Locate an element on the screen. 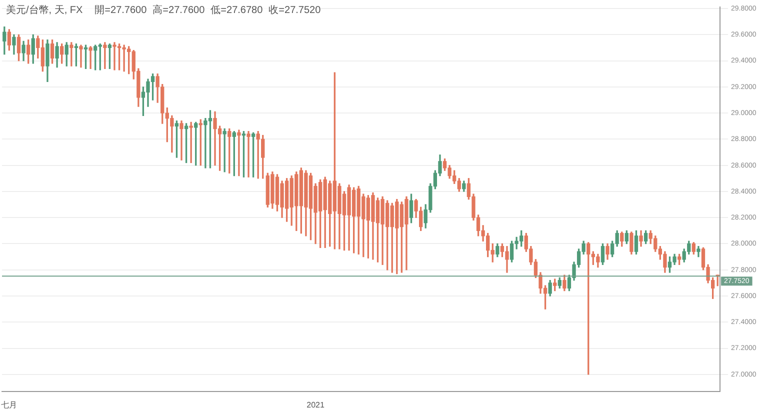 This screenshot has width=760, height=411. x-tick-label: 七月 is located at coordinates (9, 405).